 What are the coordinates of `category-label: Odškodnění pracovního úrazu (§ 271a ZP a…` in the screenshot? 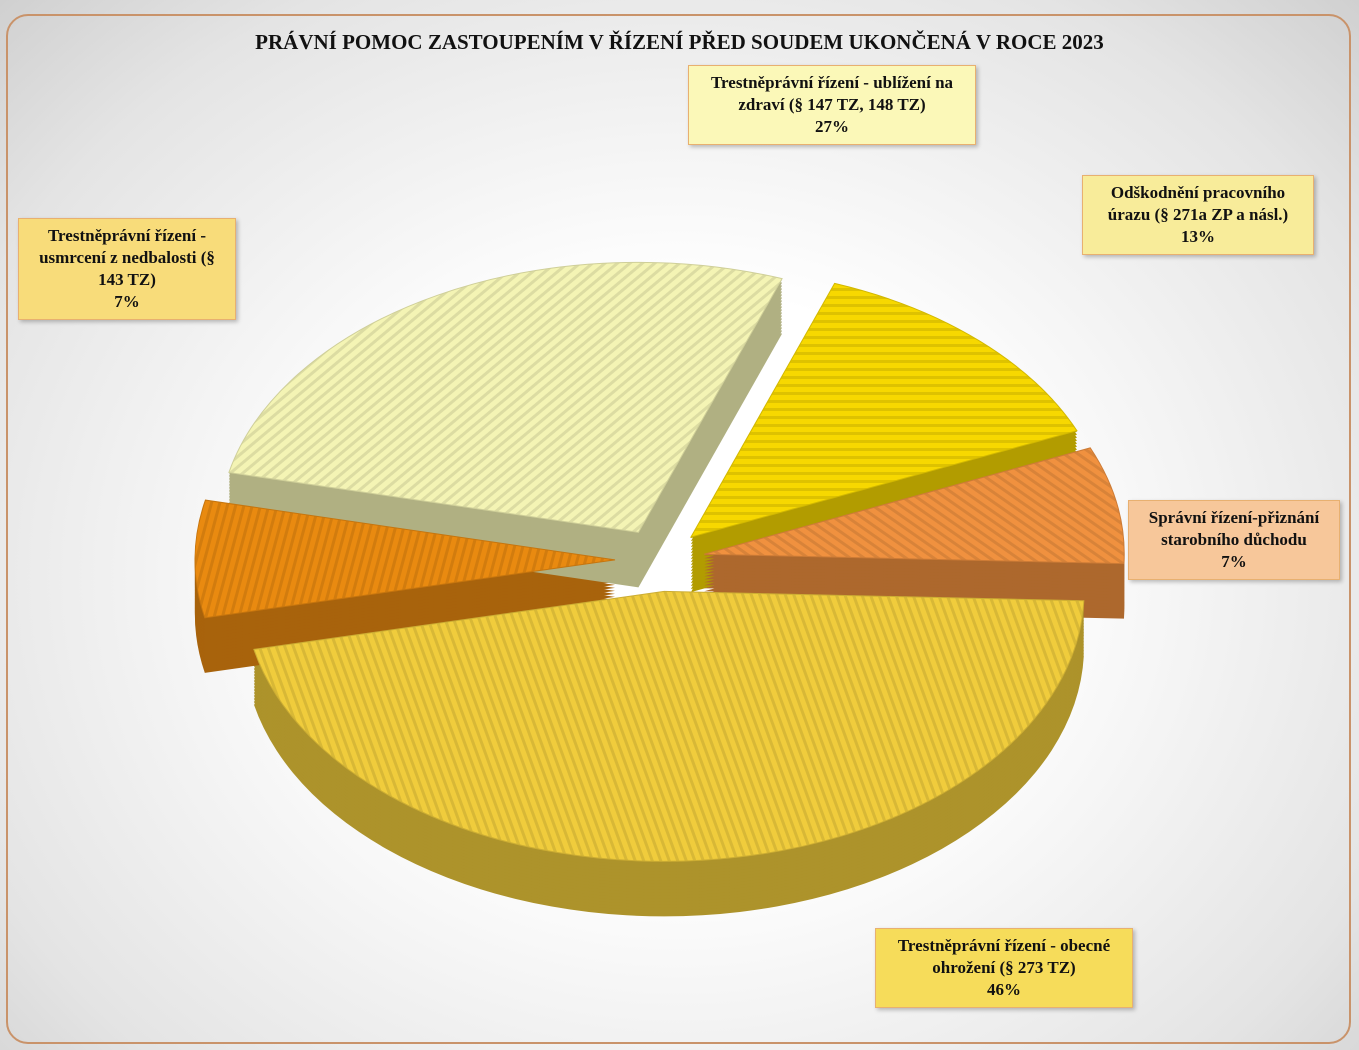 It's located at (1198, 203).